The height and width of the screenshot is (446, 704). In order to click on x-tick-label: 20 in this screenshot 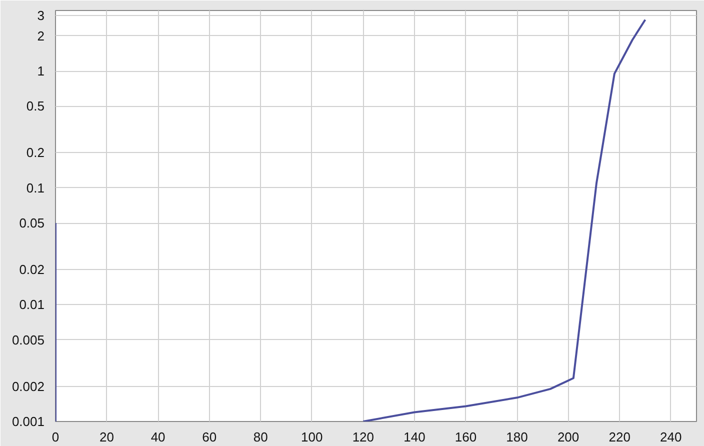, I will do `click(107, 437)`.